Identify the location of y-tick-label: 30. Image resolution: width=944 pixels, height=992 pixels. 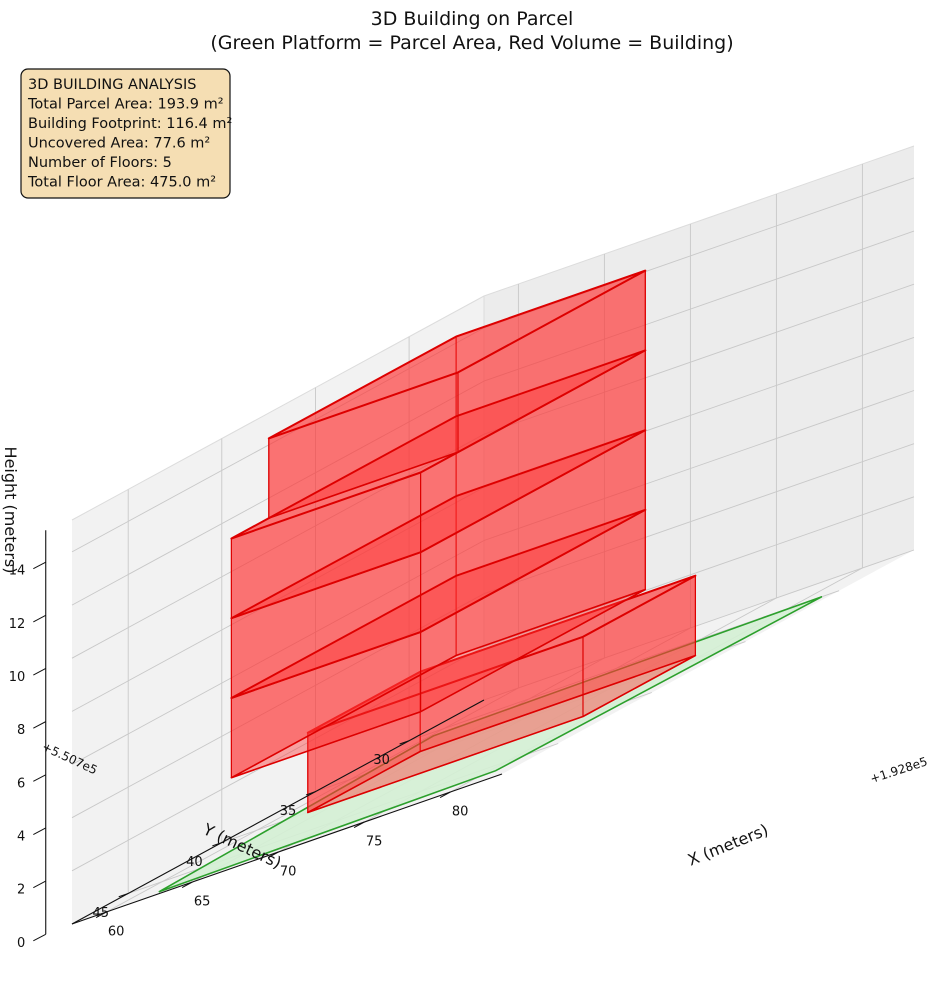
(381, 760).